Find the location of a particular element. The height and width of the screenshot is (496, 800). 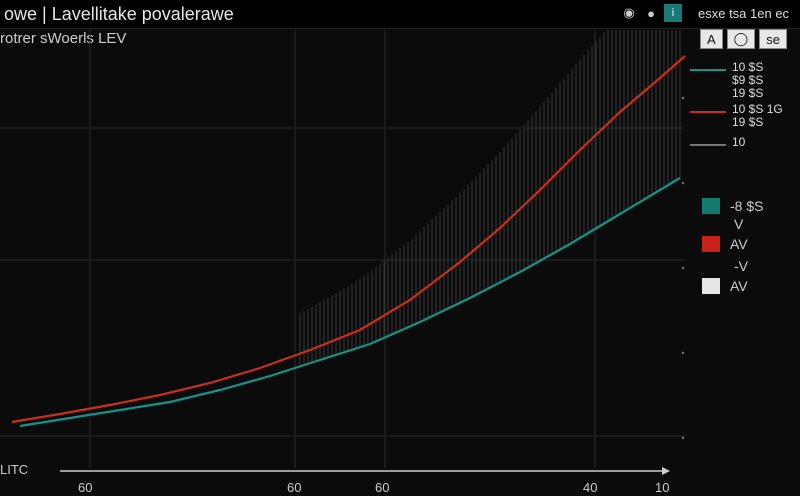

legend-box-red: AV is located at coordinates (725, 244).